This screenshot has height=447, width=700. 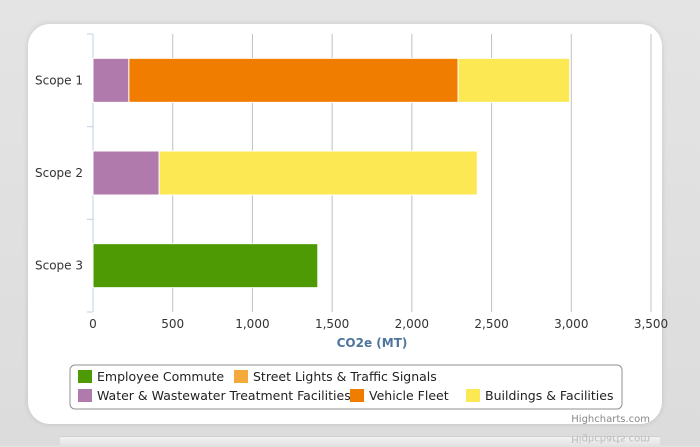 I want to click on x-tick-label: 1,000, so click(x=252, y=324).